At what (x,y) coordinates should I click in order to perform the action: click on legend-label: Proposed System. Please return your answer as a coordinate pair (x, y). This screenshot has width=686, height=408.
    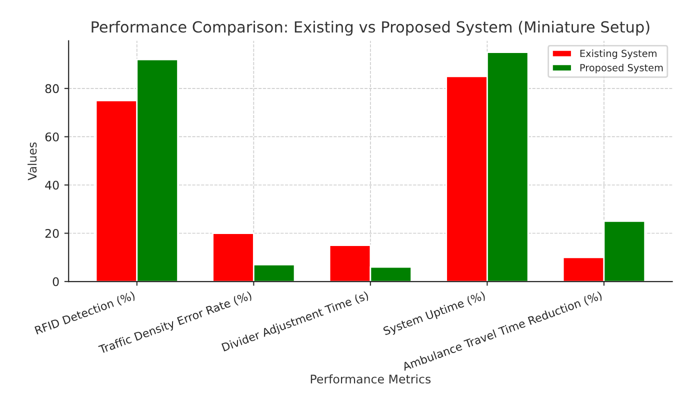
    Looking at the image, I should click on (621, 69).